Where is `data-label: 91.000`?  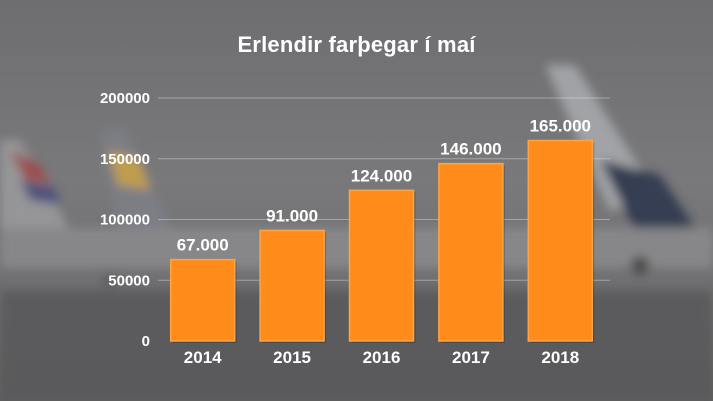
data-label: 91.000 is located at coordinates (292, 215).